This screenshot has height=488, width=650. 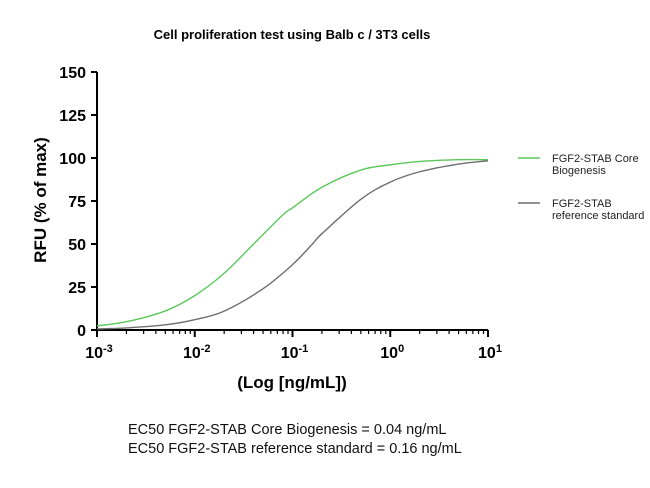 I want to click on y-tick-label: 50, so click(x=77, y=245).